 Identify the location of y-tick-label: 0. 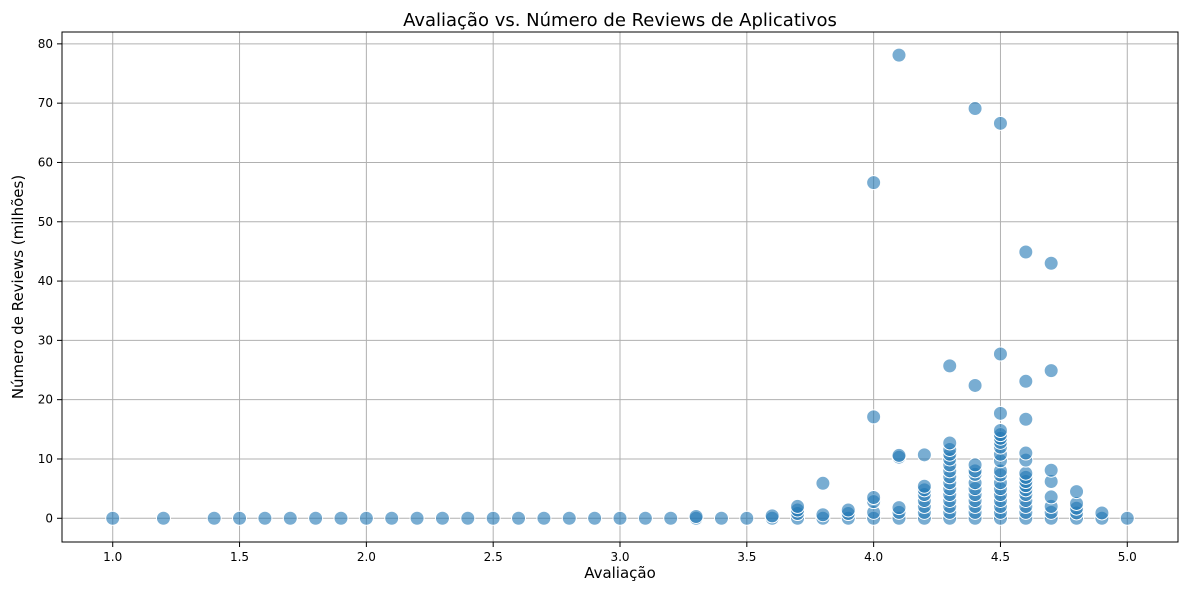
(49, 518).